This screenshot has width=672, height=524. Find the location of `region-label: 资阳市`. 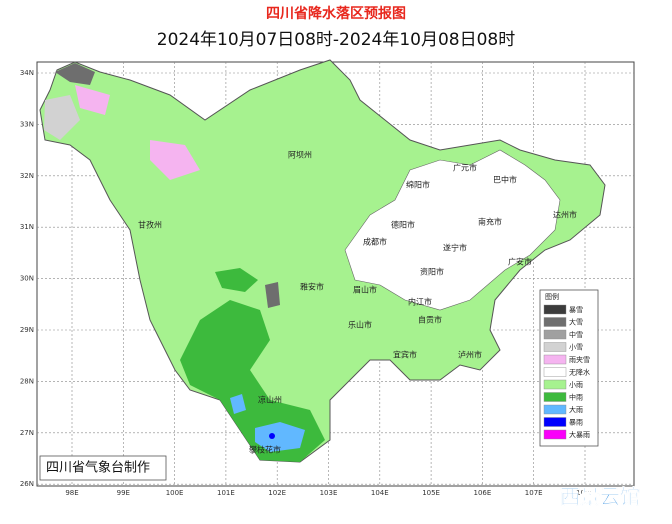

region-label: 资阳市 is located at coordinates (432, 272).